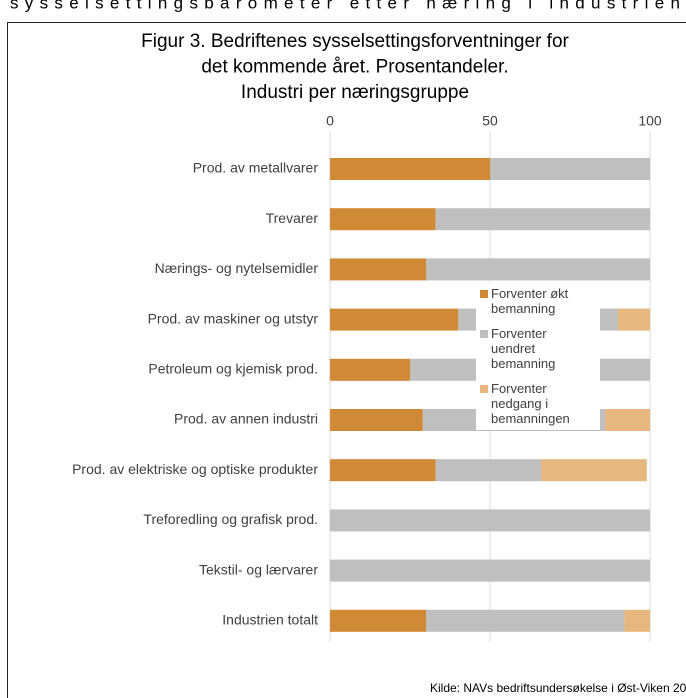  I want to click on y-tick-label: Industrien totalt, so click(270, 620).